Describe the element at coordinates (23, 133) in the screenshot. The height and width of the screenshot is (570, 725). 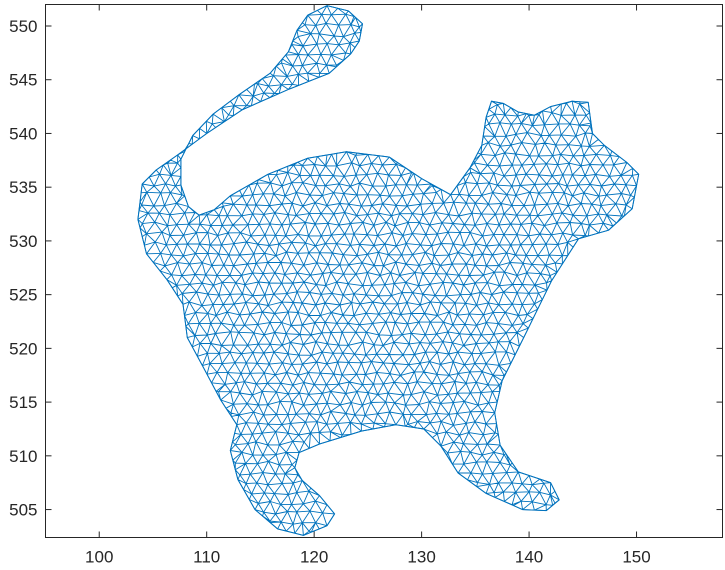
I see `y-tick-label: 540` at that location.